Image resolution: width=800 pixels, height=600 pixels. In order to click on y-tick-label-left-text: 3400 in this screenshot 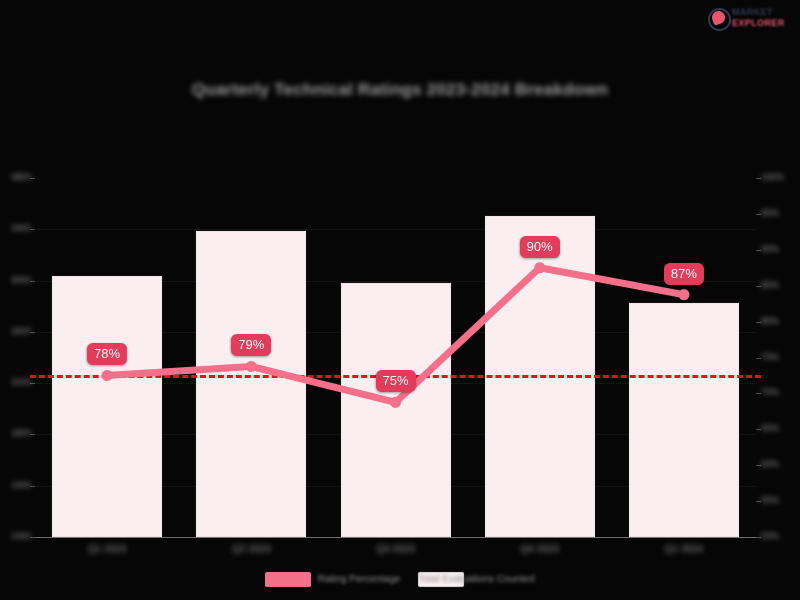, I will do `click(20, 228)`.